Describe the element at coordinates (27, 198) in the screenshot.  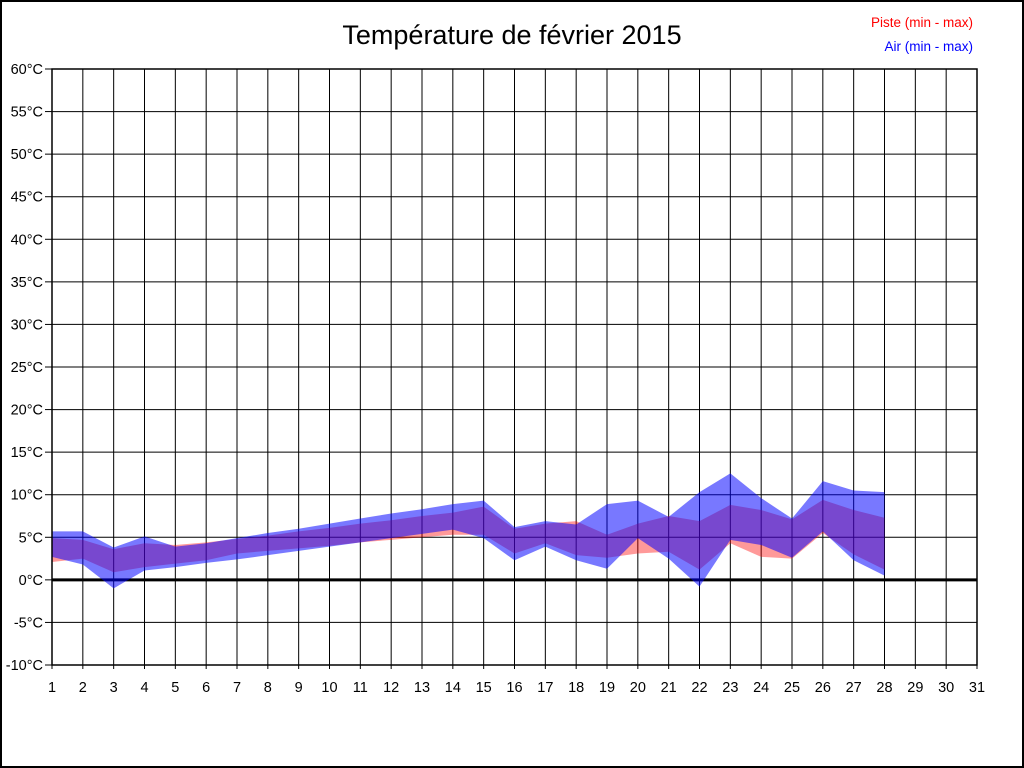
I see `y-tick-label: 45°C` at that location.